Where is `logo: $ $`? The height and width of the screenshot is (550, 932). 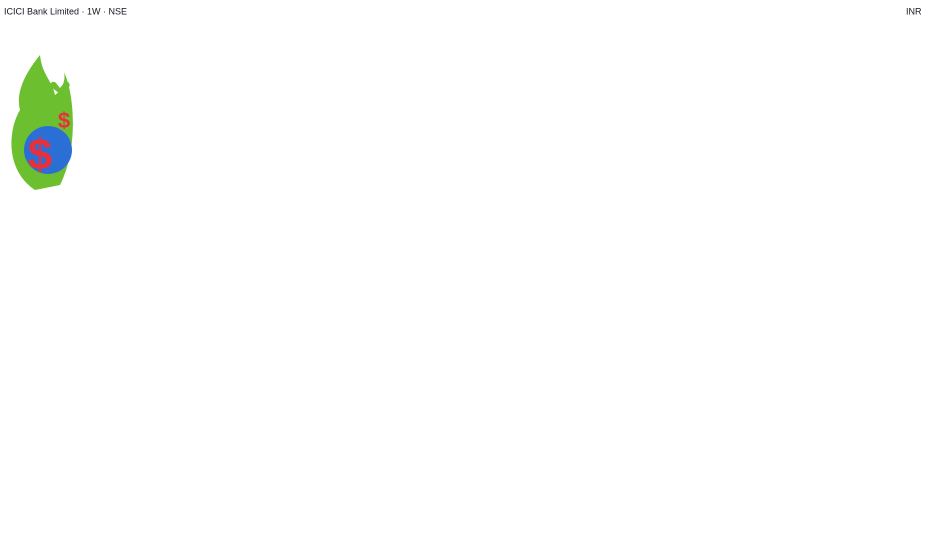
logo: $ $ is located at coordinates (42, 122).